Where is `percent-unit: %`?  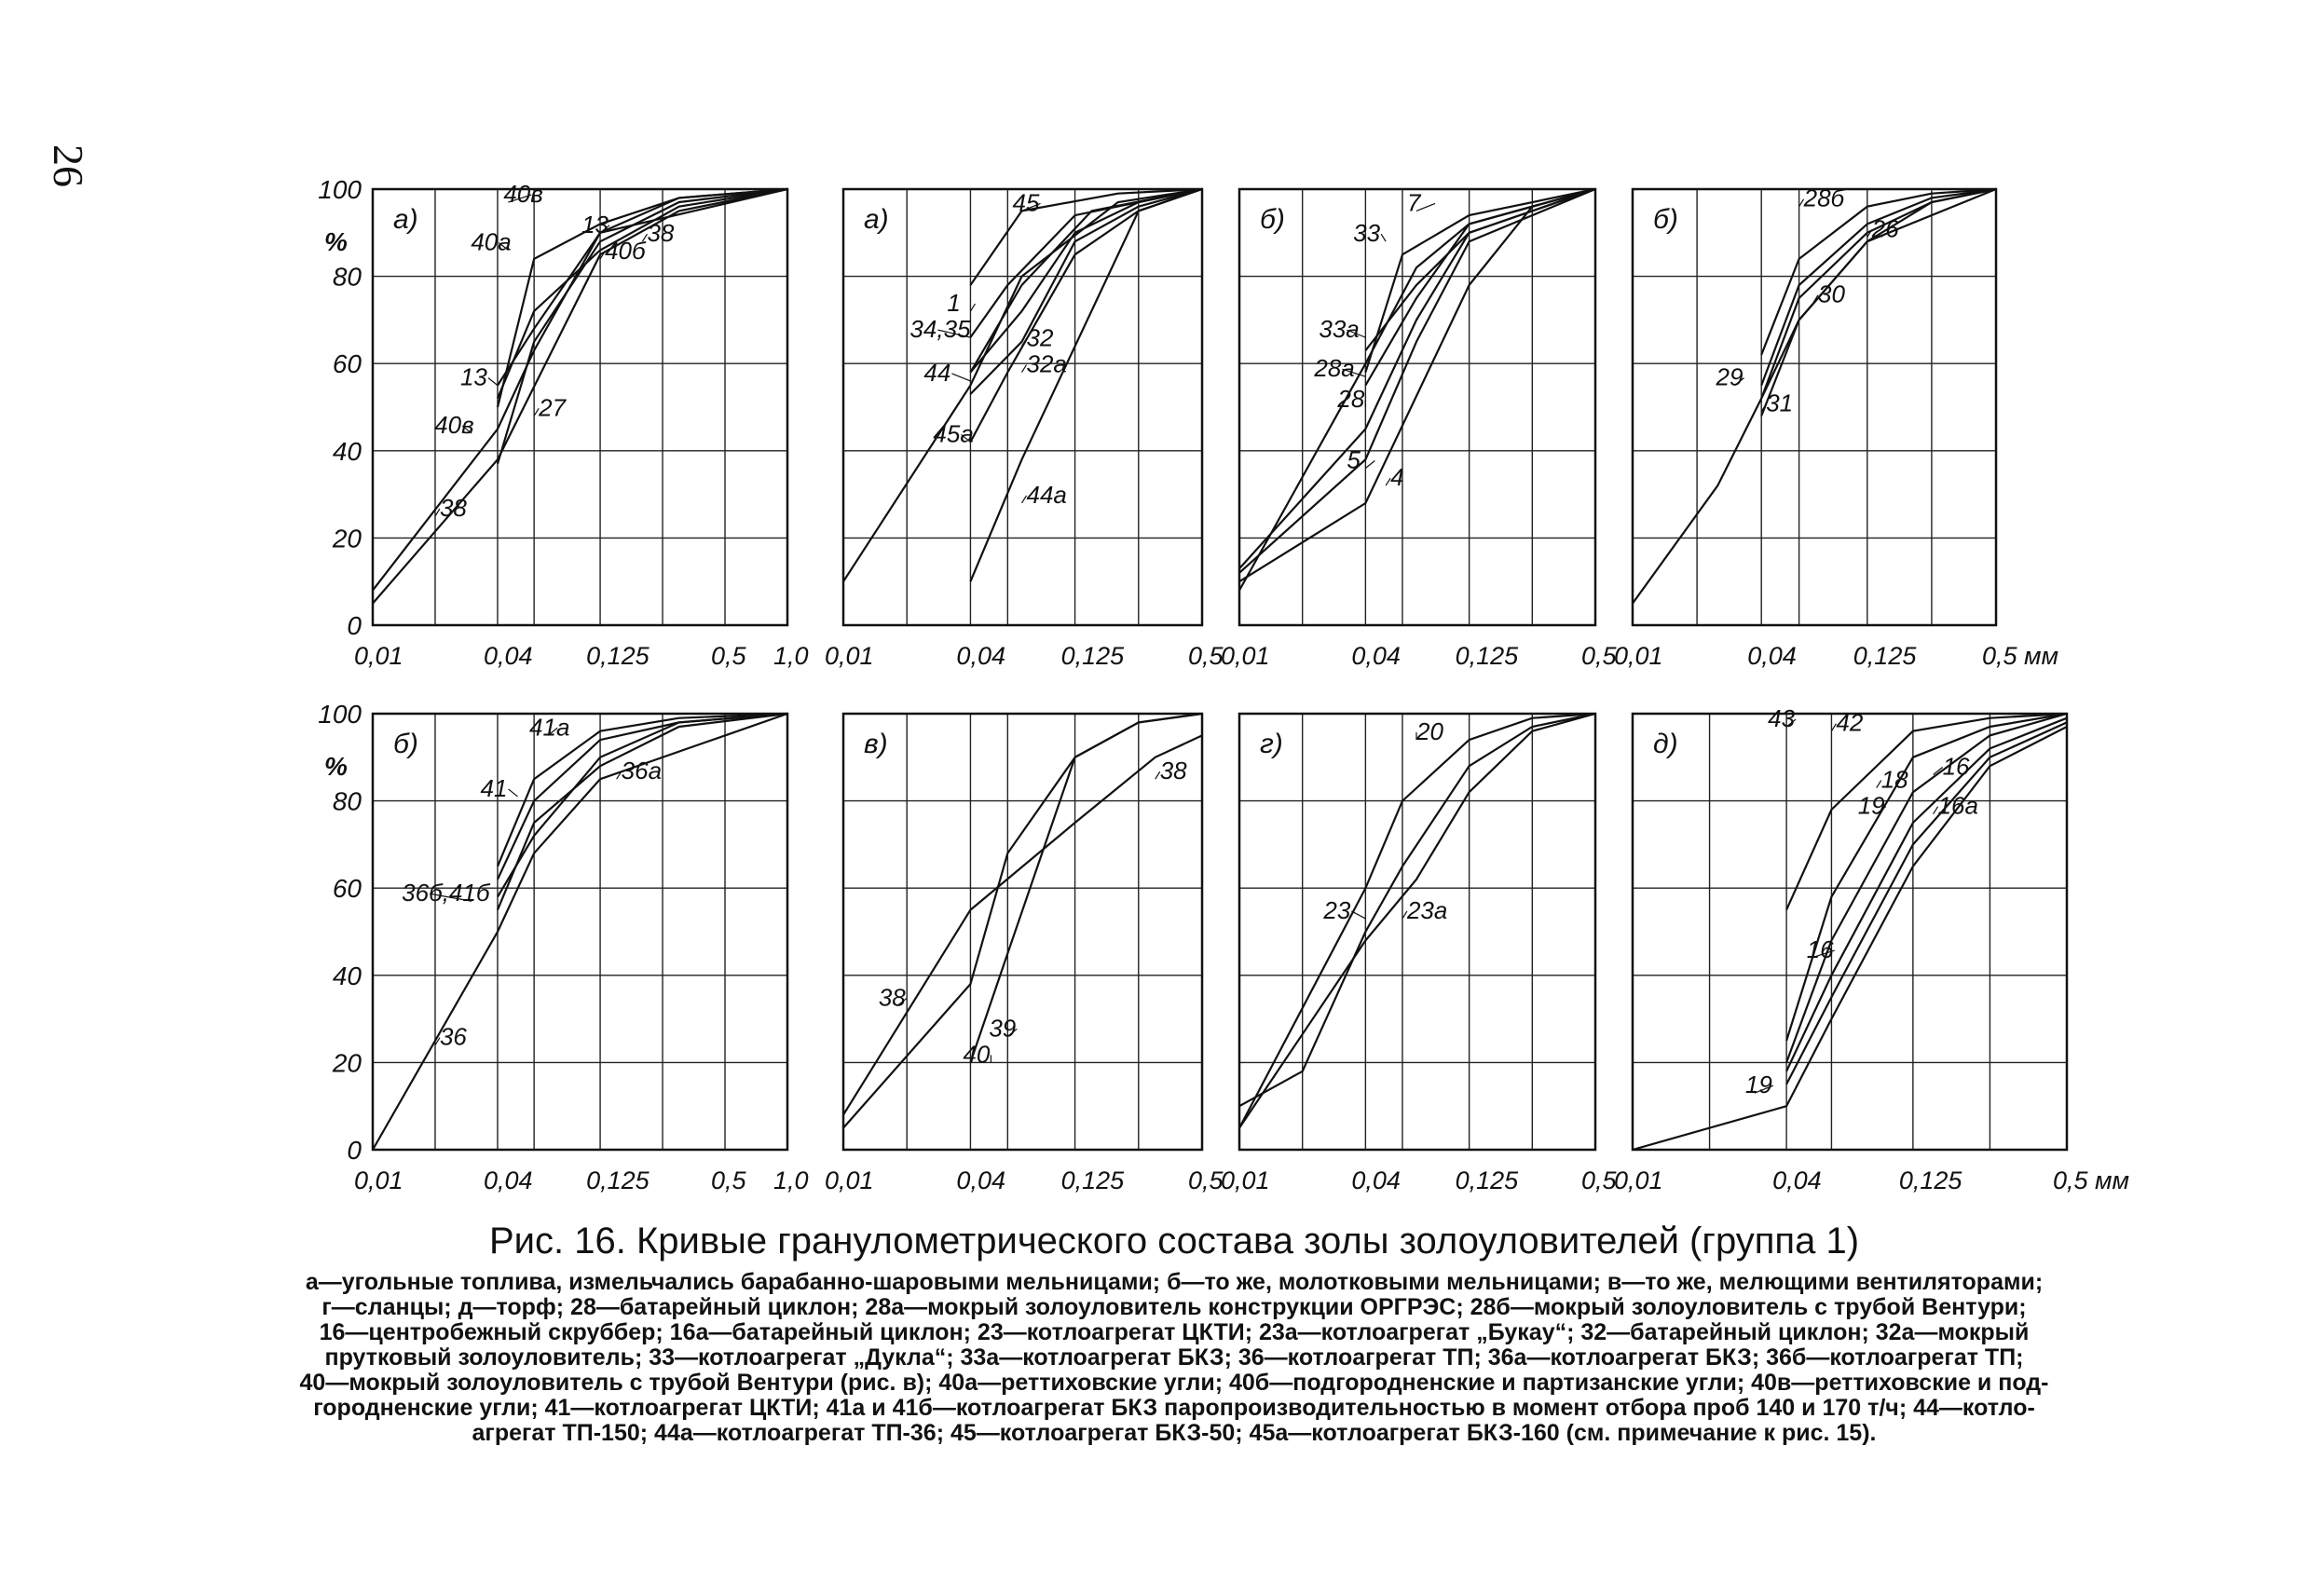
percent-unit: % is located at coordinates (336, 766).